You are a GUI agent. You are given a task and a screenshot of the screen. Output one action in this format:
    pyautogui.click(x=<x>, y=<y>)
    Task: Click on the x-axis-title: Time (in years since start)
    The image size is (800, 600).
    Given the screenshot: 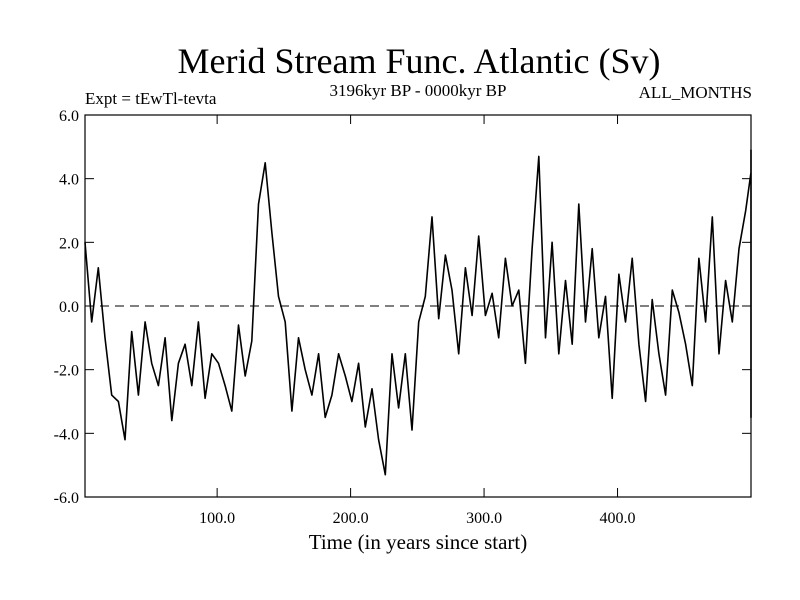 What is the action you would take?
    pyautogui.click(x=418, y=542)
    